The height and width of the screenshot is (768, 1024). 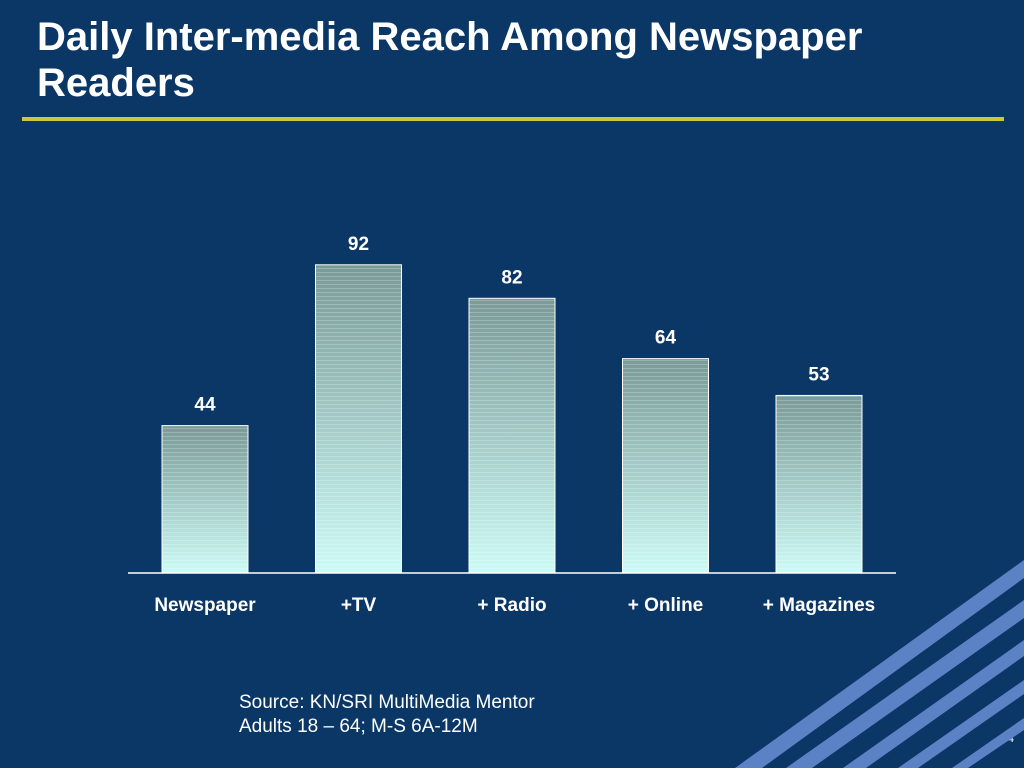 I want to click on category-label-2: + Radio, so click(x=511, y=605).